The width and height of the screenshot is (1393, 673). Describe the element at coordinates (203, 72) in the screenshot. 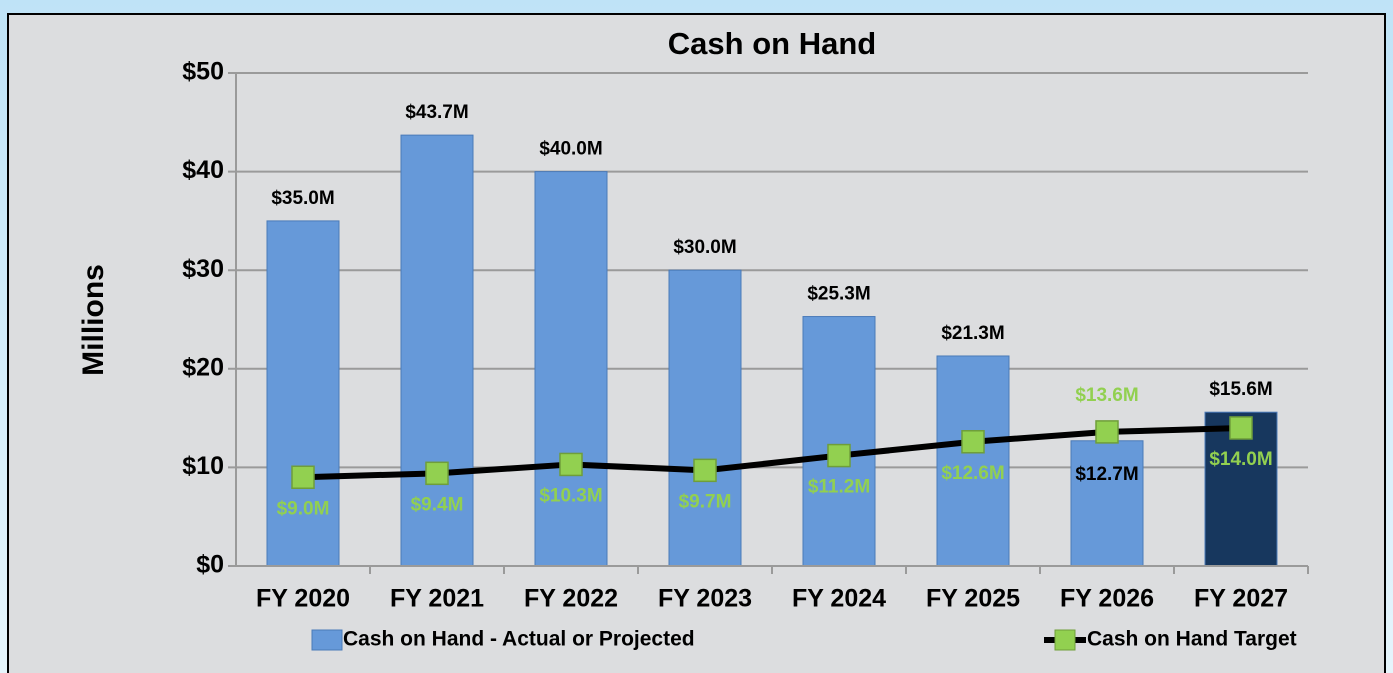

I see `y-tick-label: $50` at that location.